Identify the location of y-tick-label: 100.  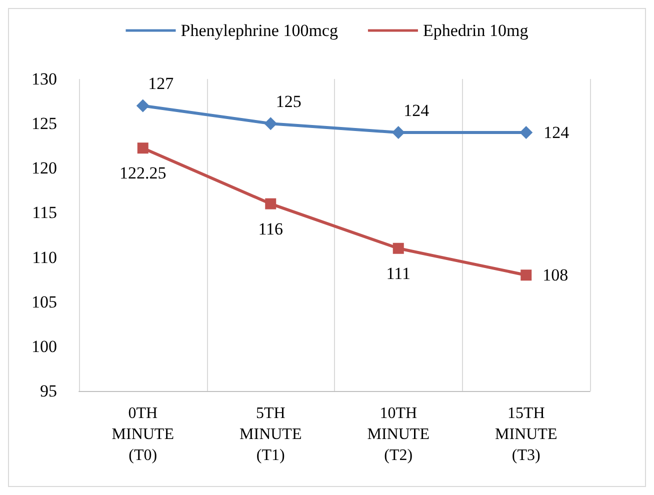
(44, 346).